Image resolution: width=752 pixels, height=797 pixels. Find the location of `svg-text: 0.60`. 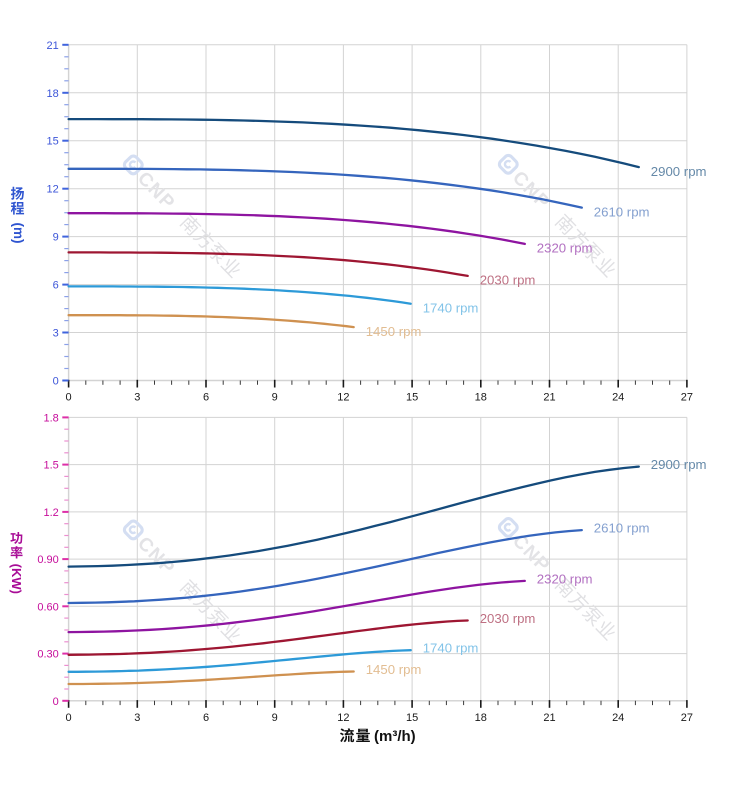

svg-text: 0.60 is located at coordinates (47, 607).